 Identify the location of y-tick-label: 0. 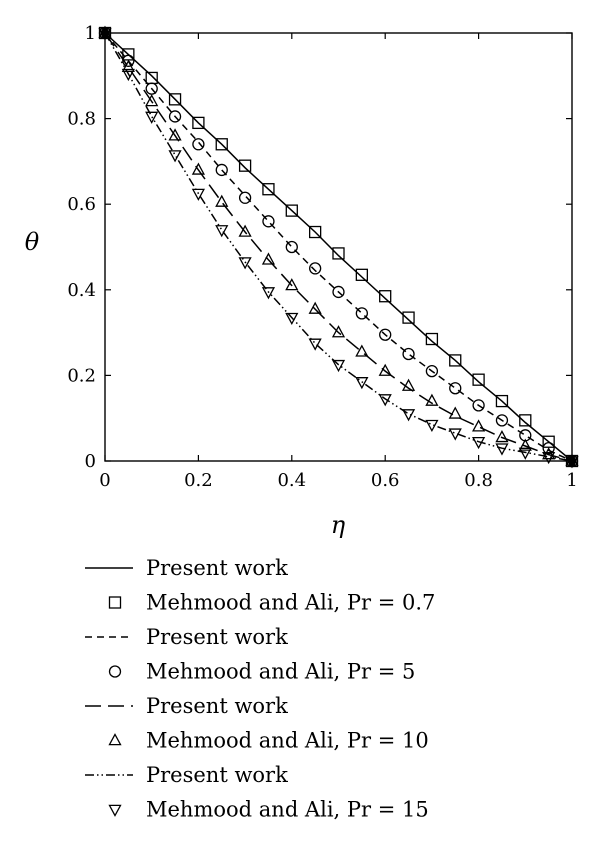
(90, 461).